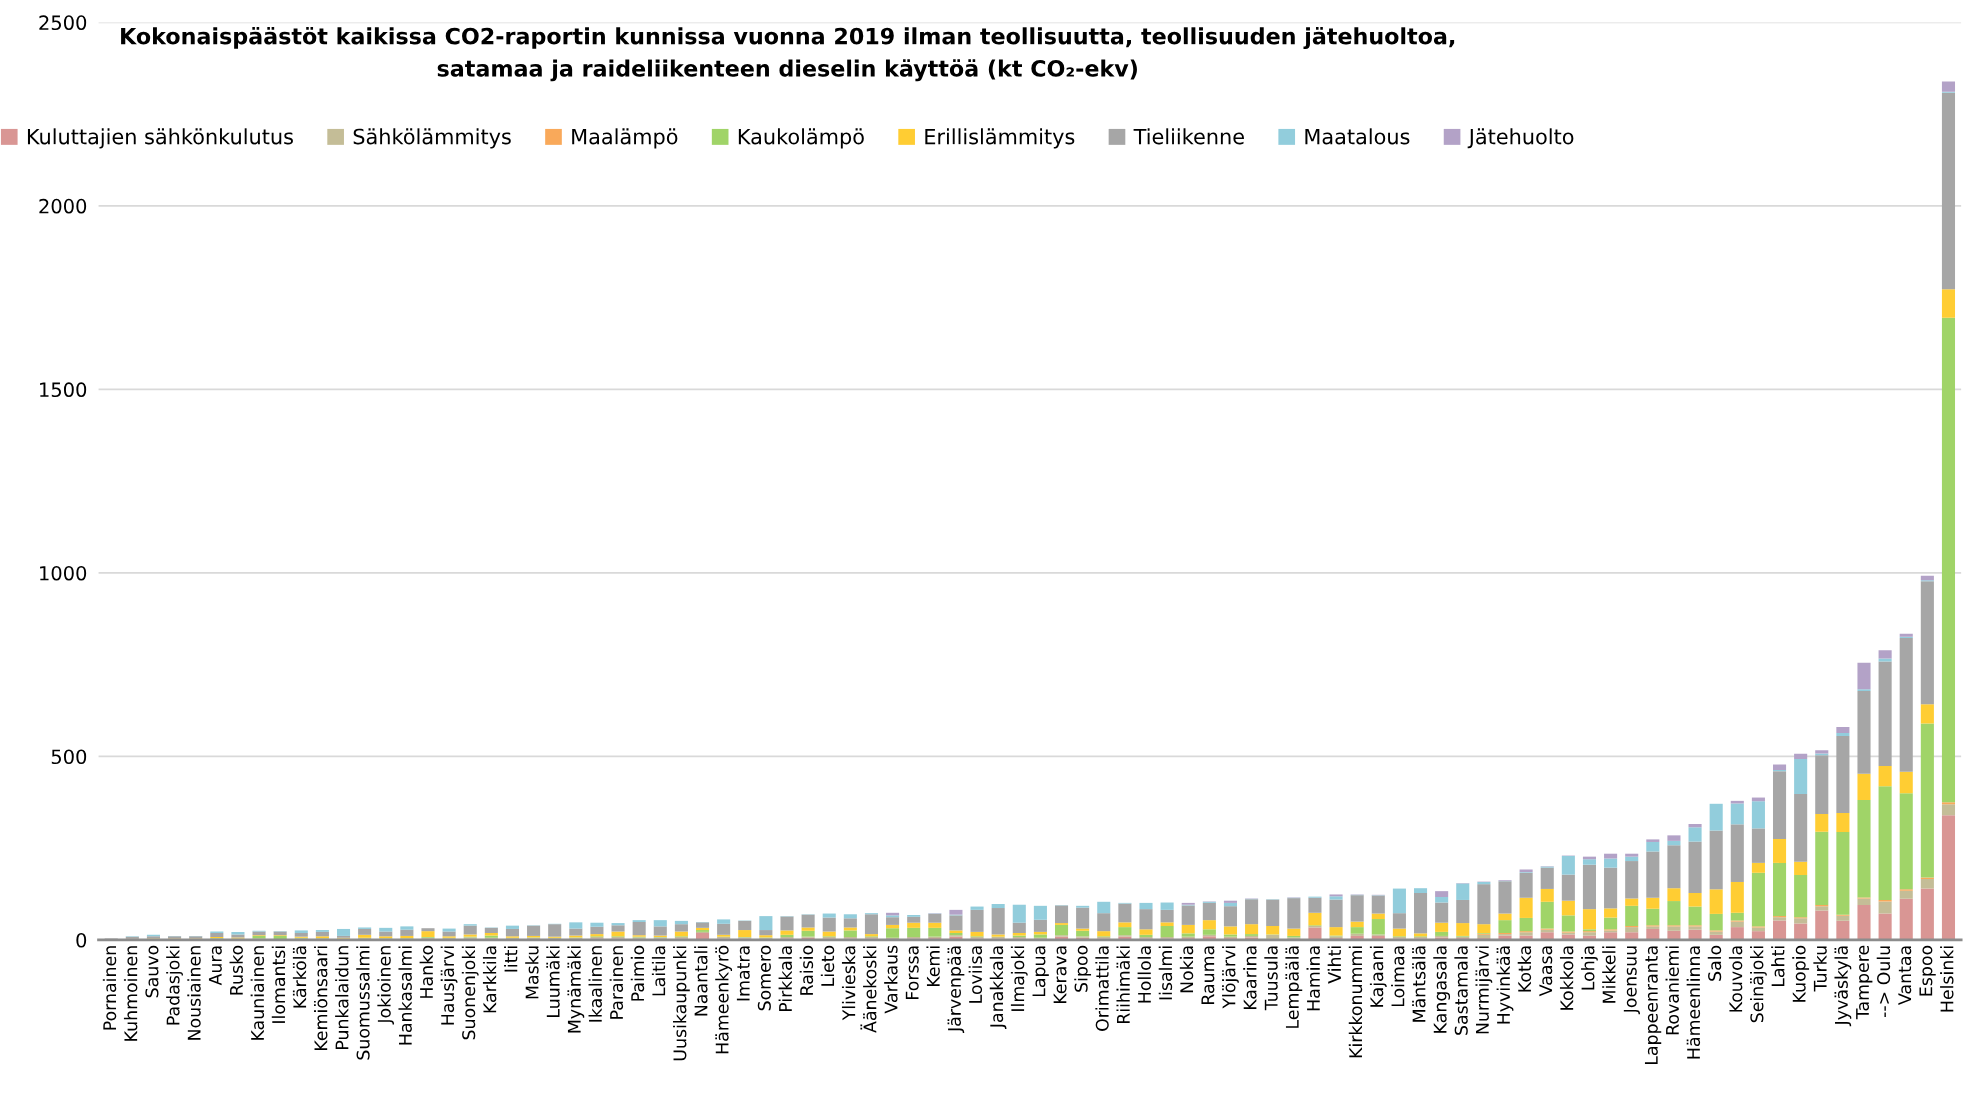 This screenshot has height=1119, width=1971. What do you see at coordinates (681, 1003) in the screenshot?
I see `x-tick-label: Uusikaupunki` at bounding box center [681, 1003].